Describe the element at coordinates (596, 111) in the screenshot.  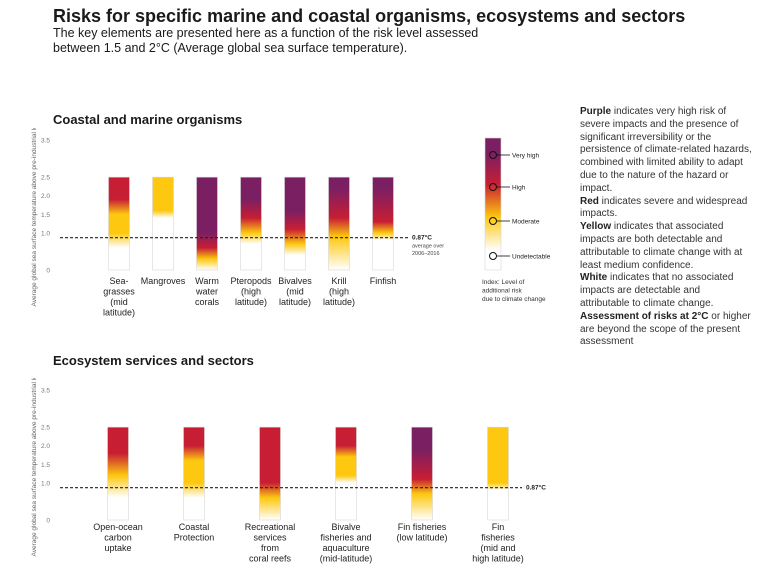
I see `legend-purple-bold: Purple` at that location.